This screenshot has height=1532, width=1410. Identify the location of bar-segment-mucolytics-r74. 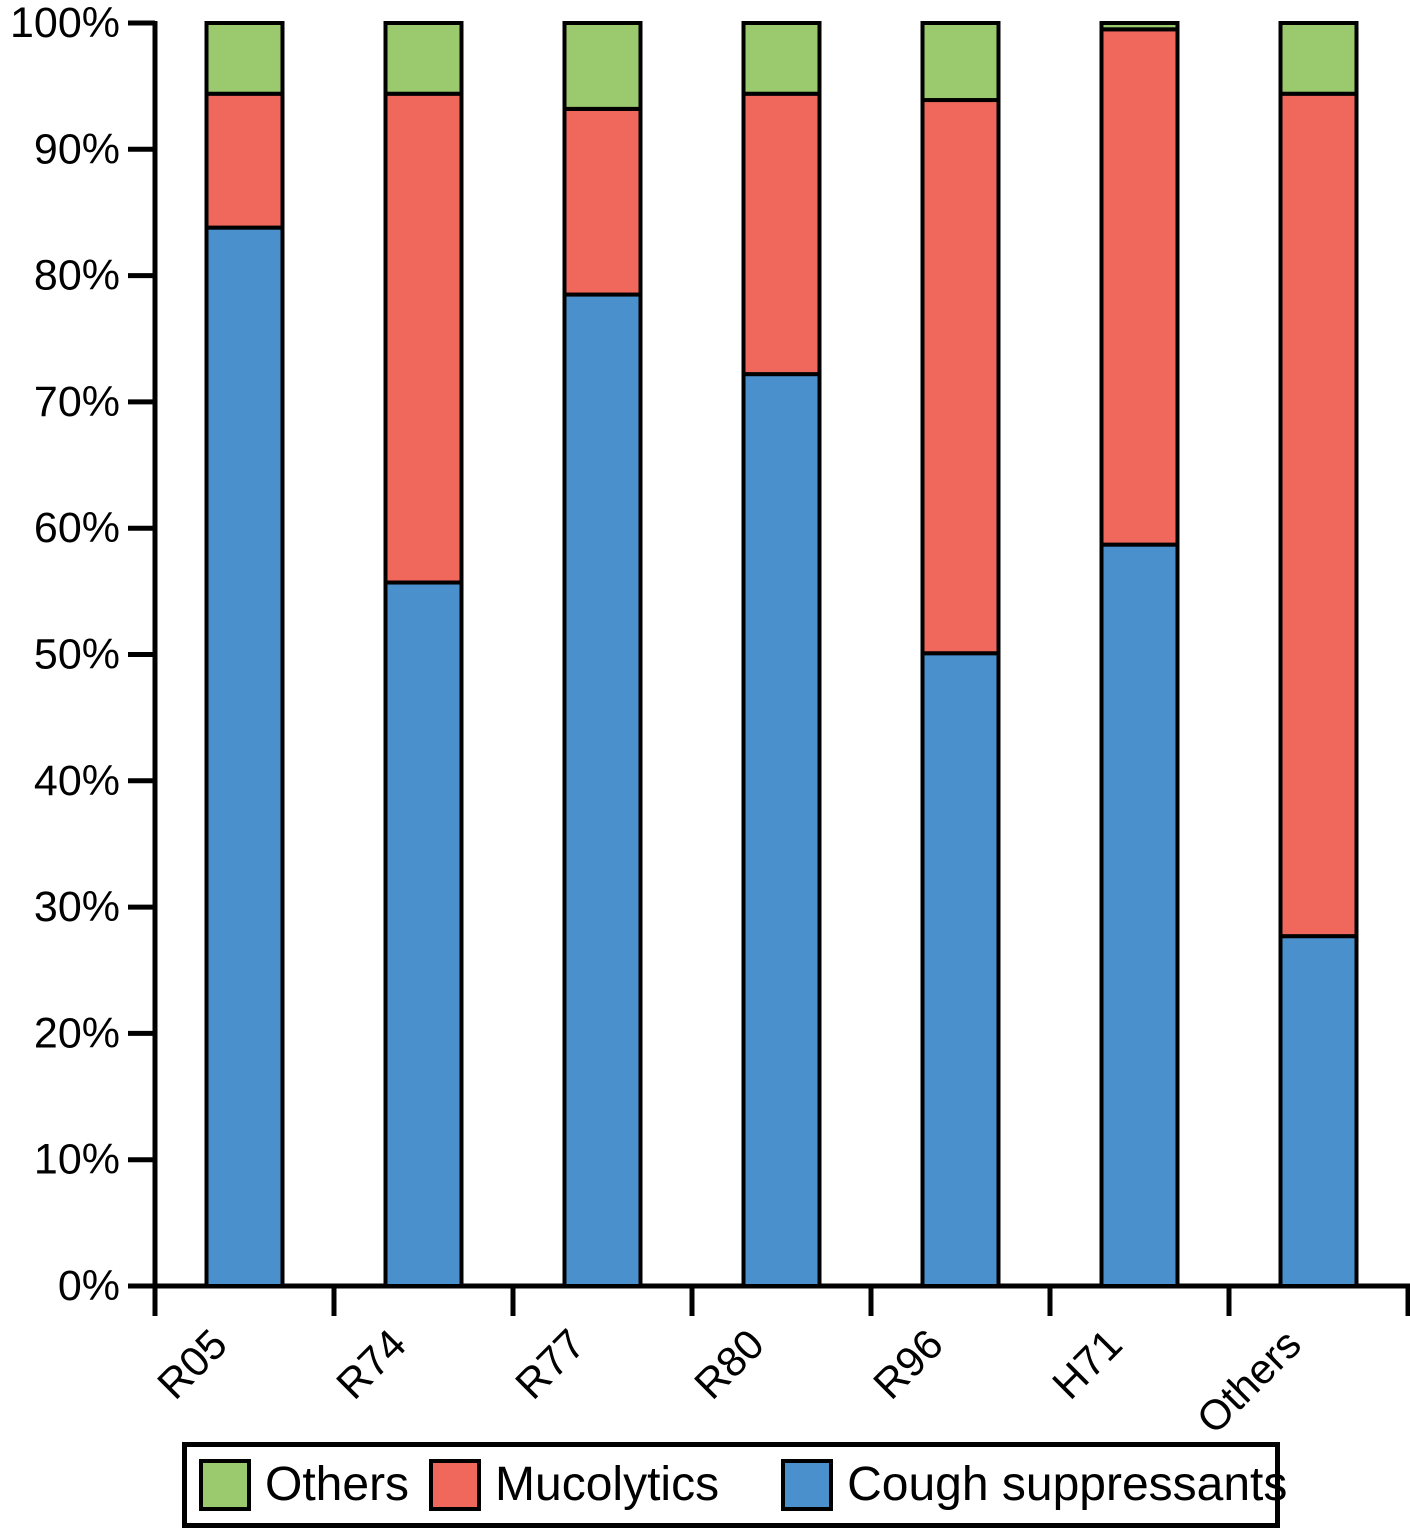
(423, 338).